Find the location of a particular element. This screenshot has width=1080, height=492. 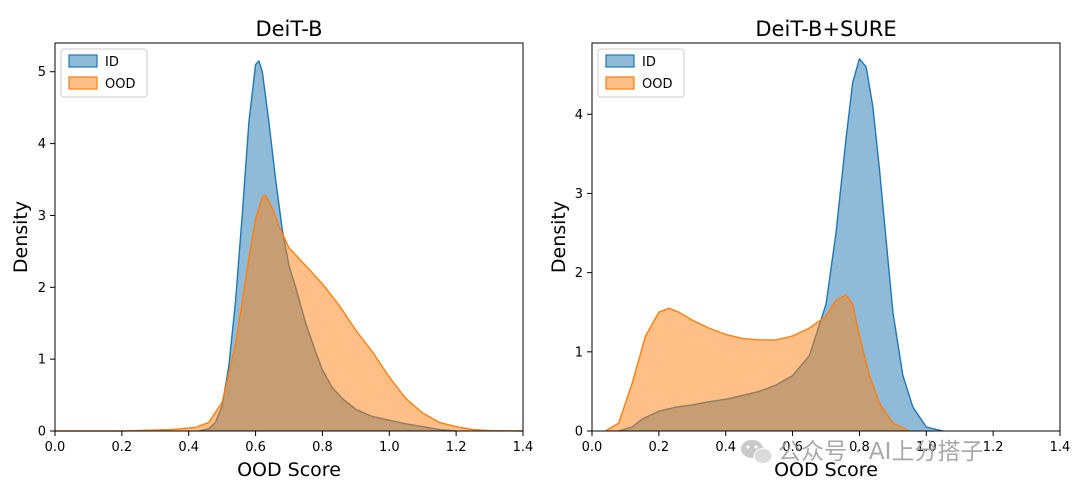

watermark-text: 公众号 · AI上分搭子 is located at coordinates (880, 452).